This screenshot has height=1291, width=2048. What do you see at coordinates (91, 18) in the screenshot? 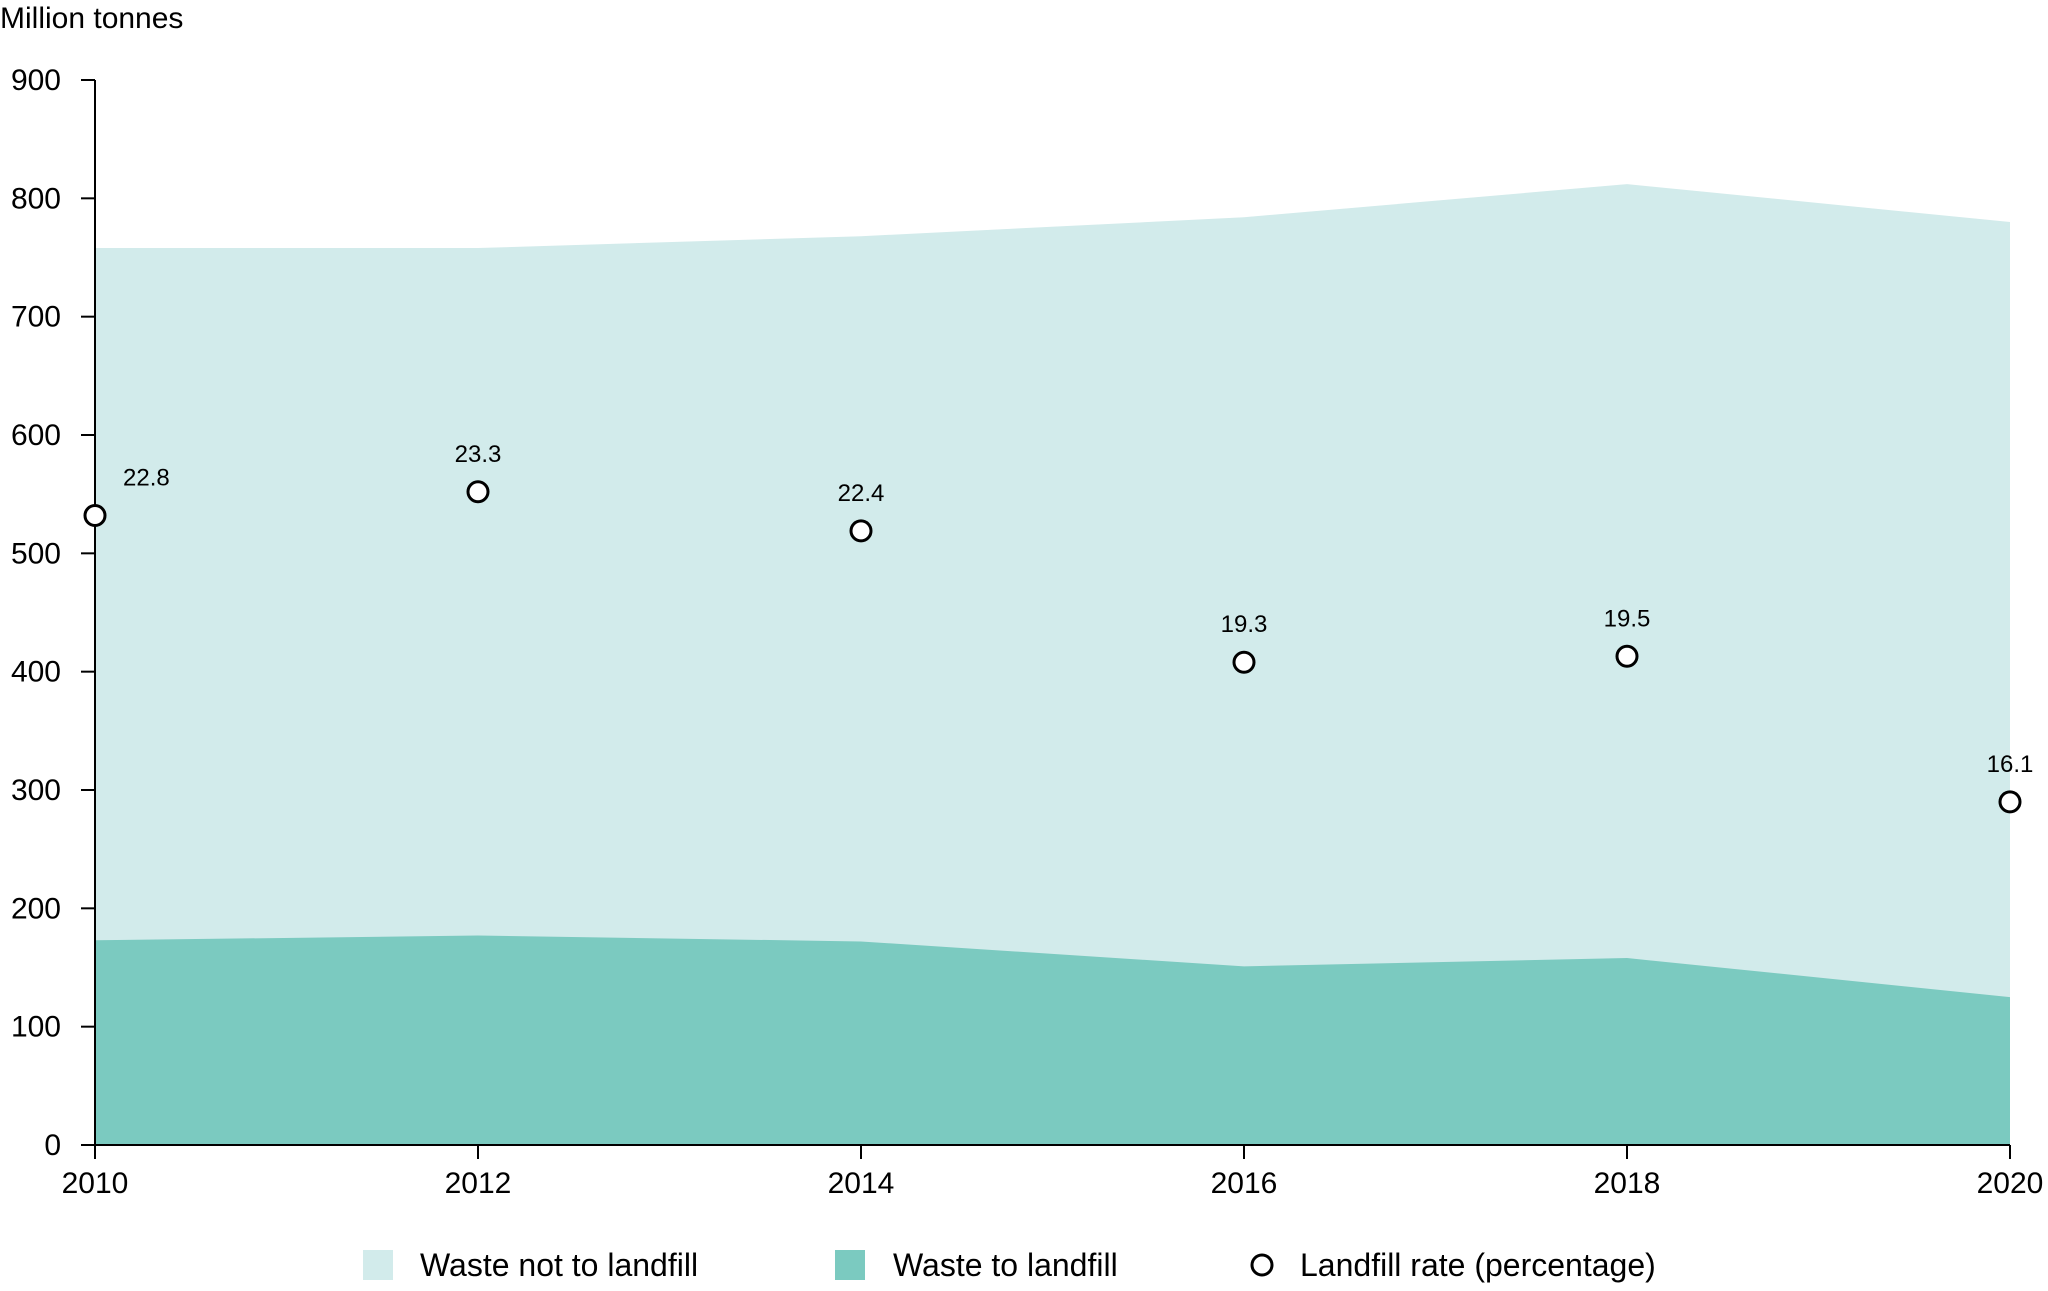
I see `y-axis-title: Million tonnes` at bounding box center [91, 18].